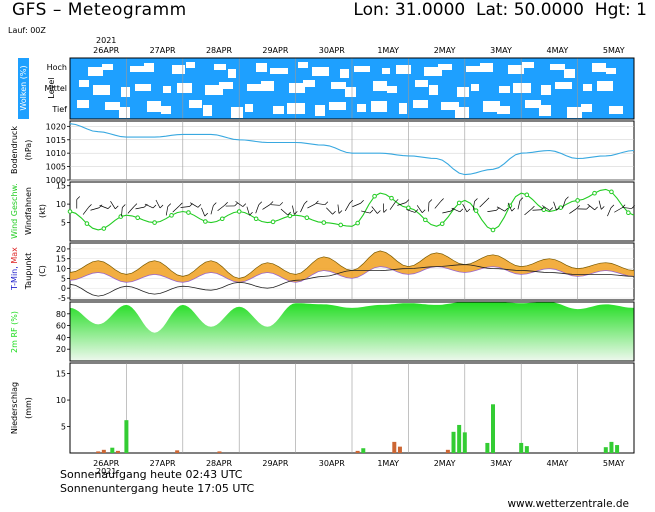 The height and width of the screenshot is (512, 655). I want to click on y-tick-label: 1020, so click(56, 126).